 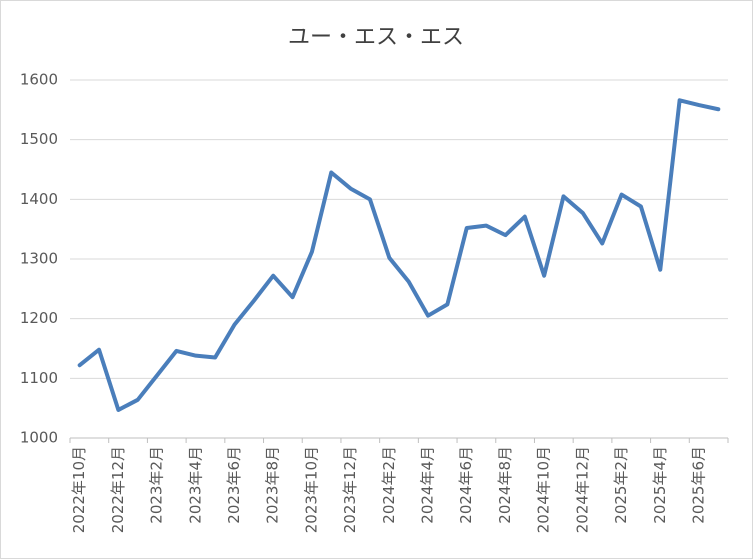 I want to click on y-tick-label: 1000, so click(x=39, y=438).